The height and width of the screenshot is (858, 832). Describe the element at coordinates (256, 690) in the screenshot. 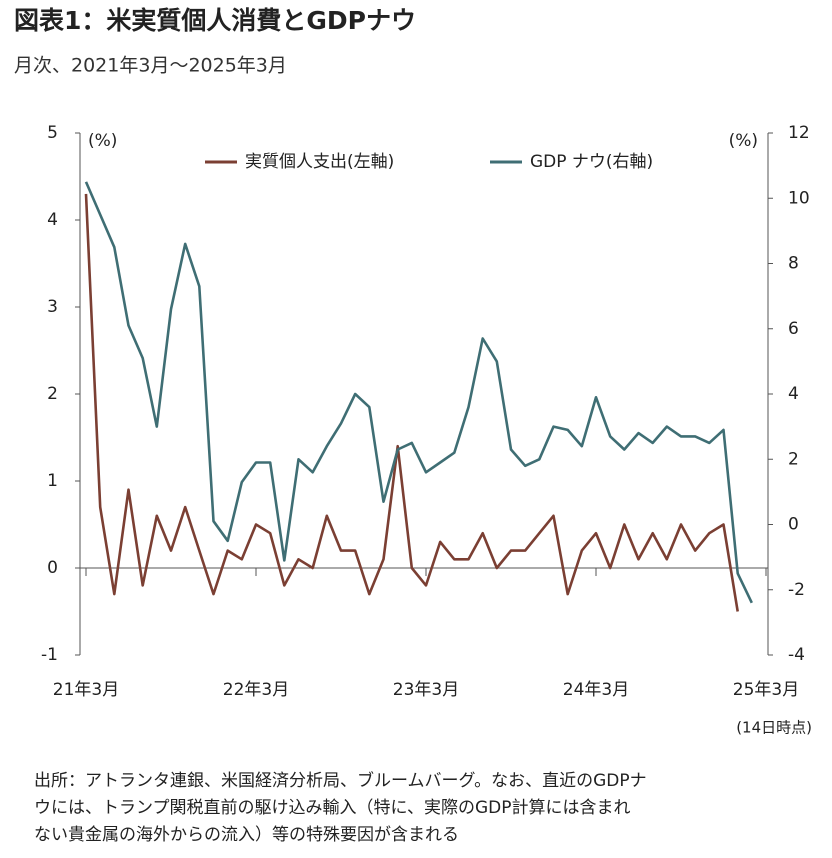

I see `x-tick-label: 22年3月` at that location.